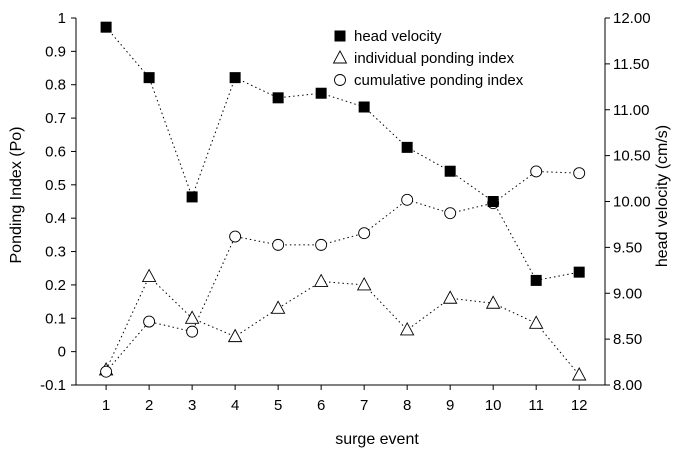 The height and width of the screenshot is (452, 683). I want to click on left-y-tick-label: 0.1, so click(55, 318).